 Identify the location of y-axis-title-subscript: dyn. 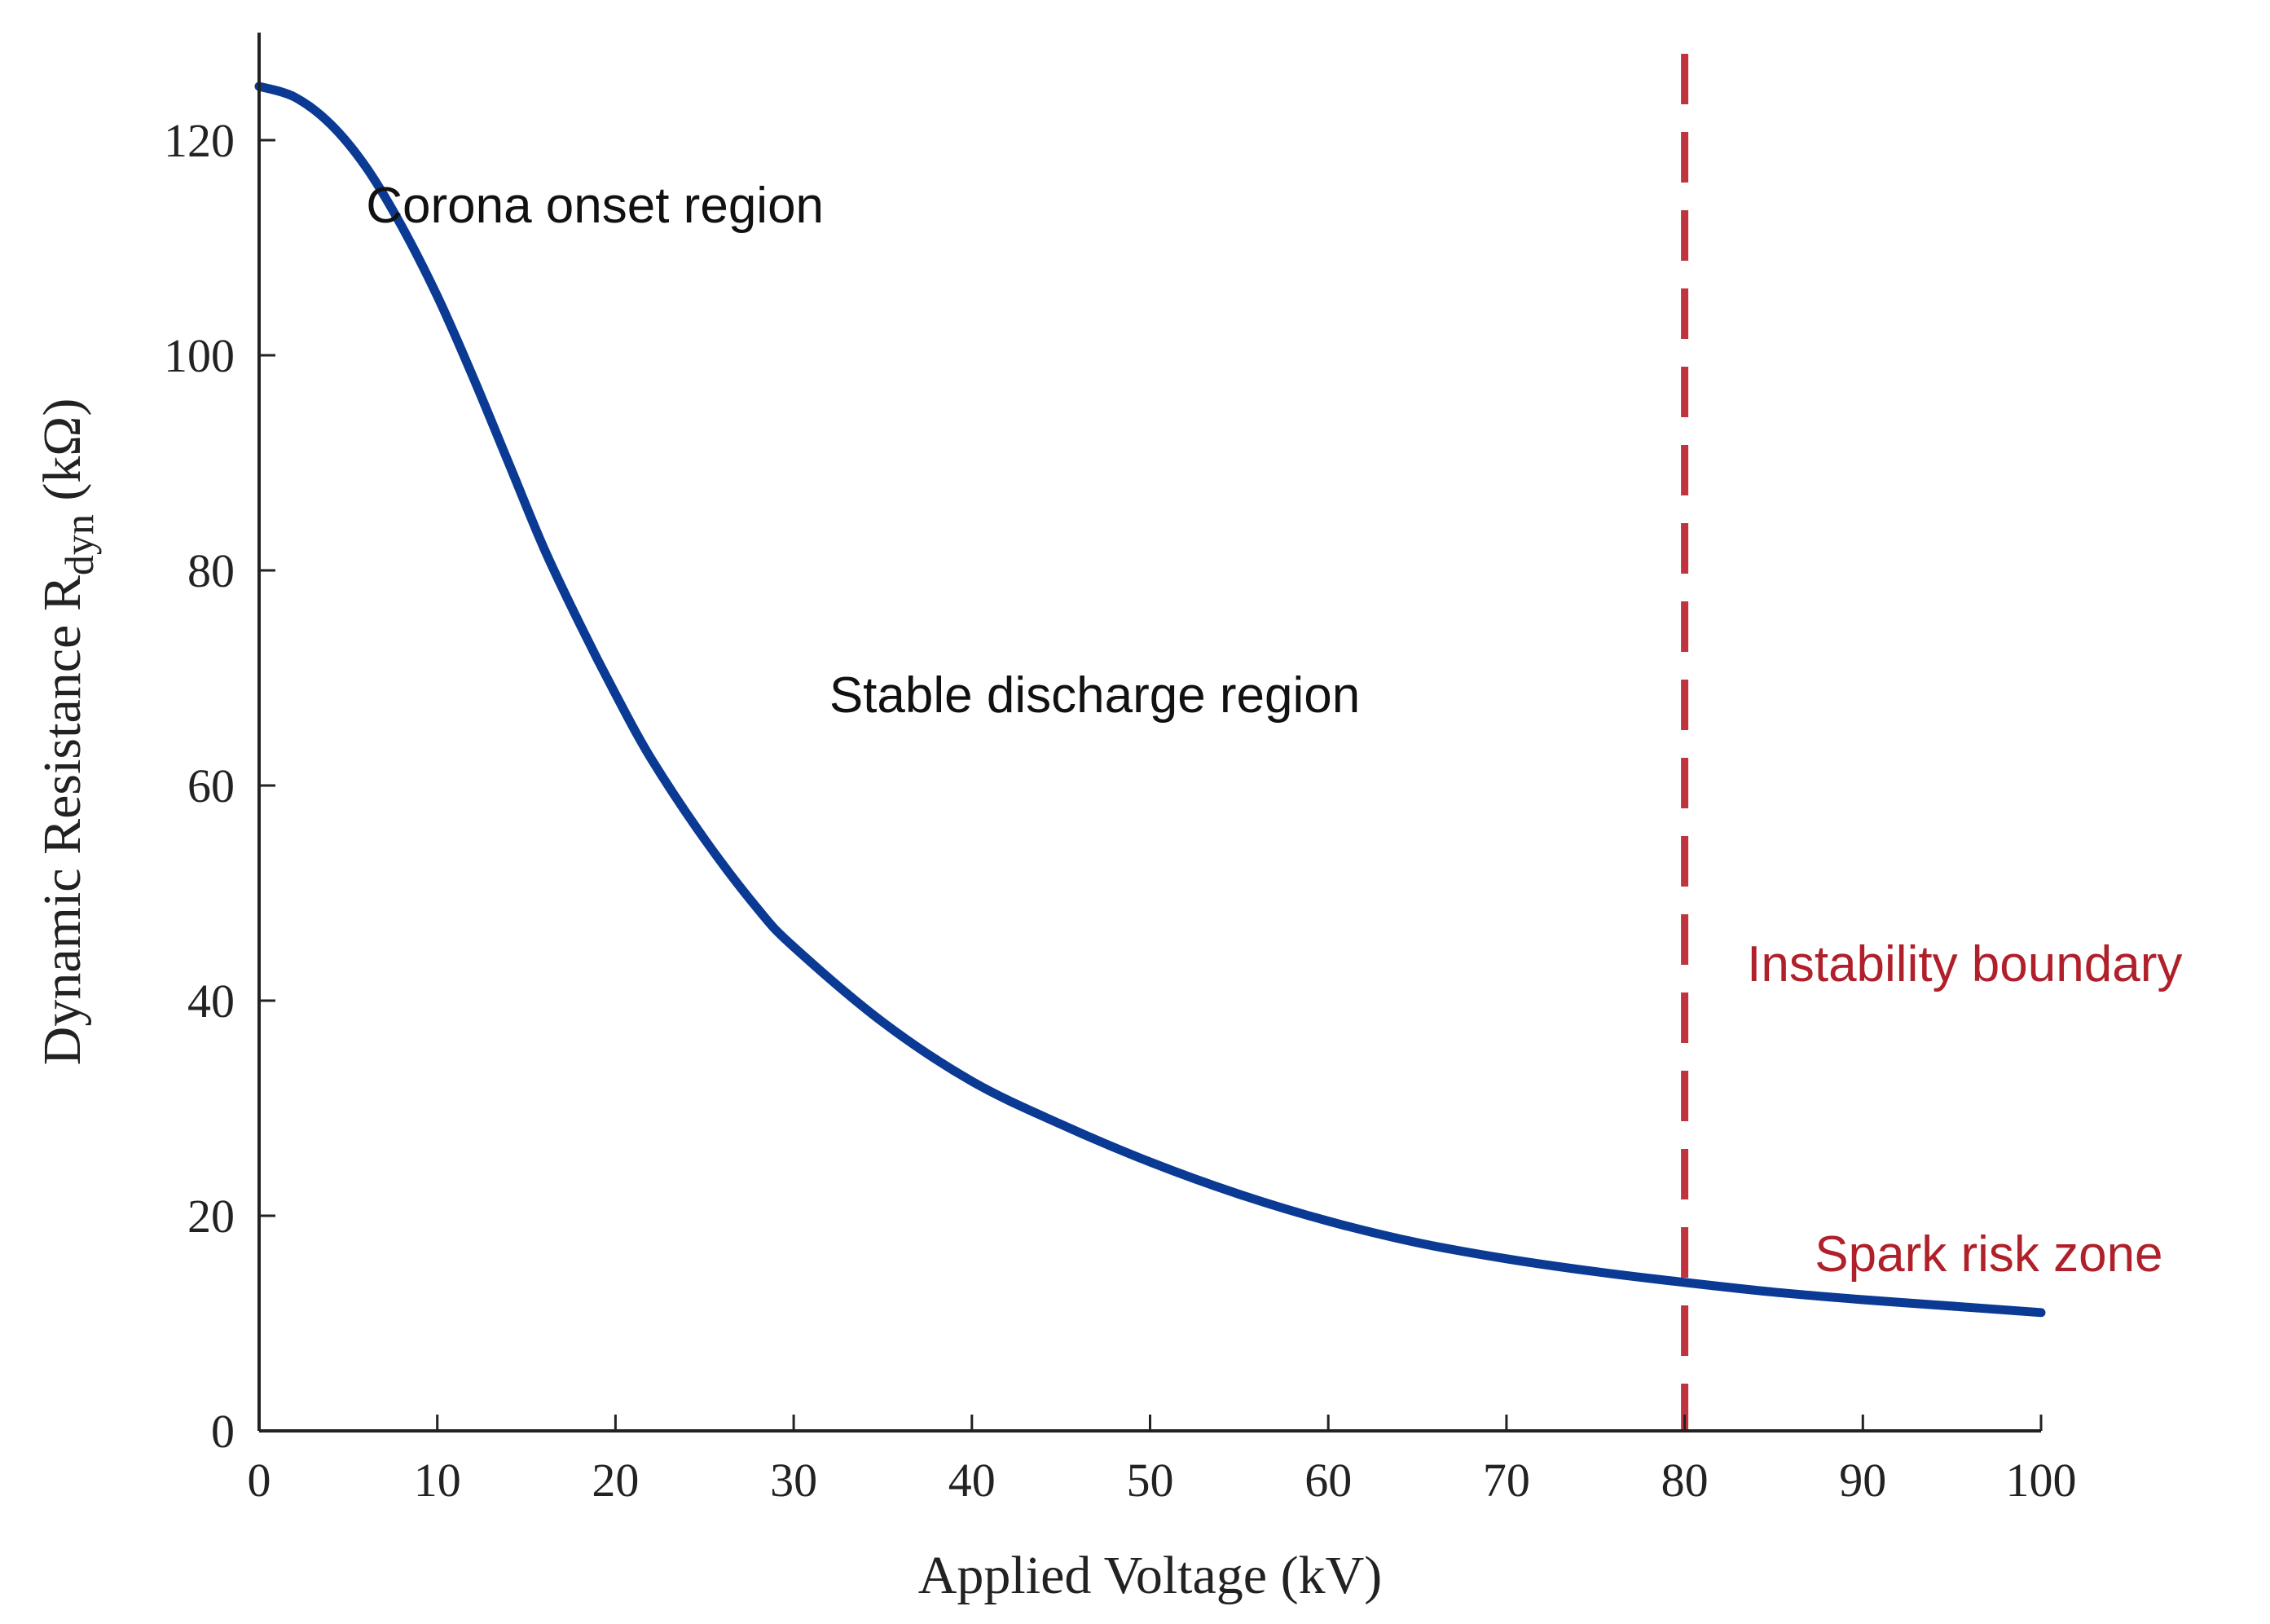
(79, 544).